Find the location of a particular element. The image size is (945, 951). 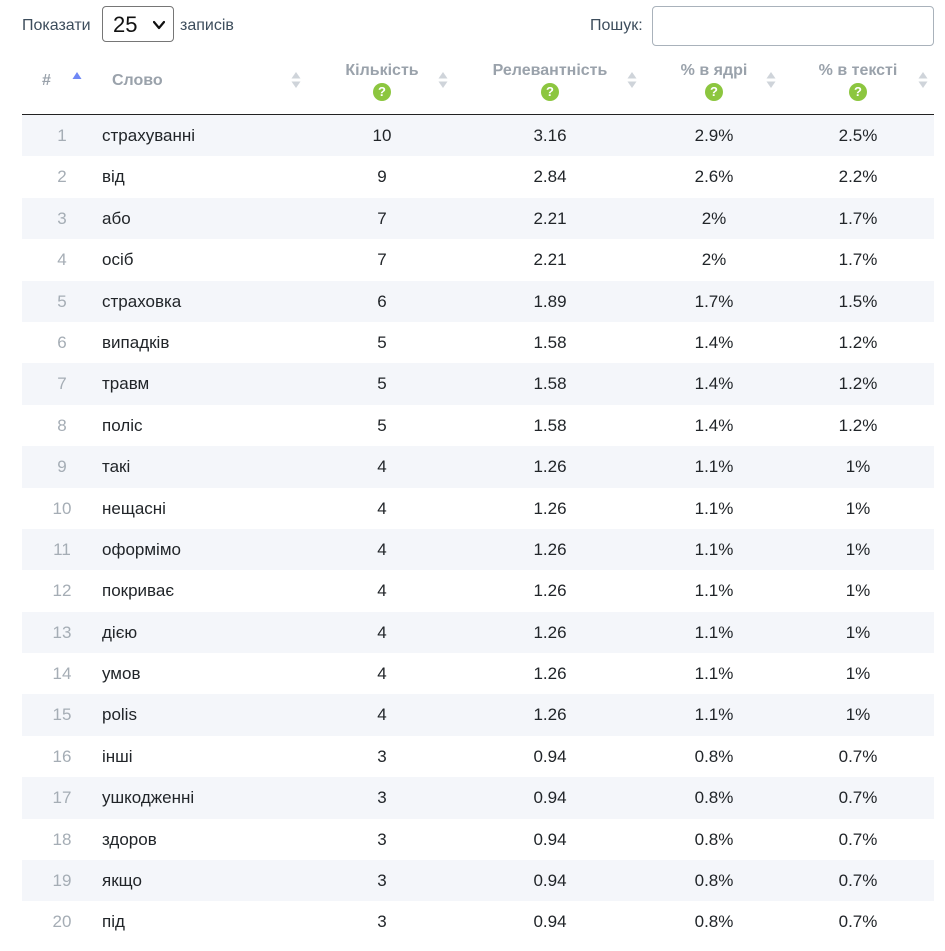

column-header-pct-text: % в тексті ? is located at coordinates (868, 85).